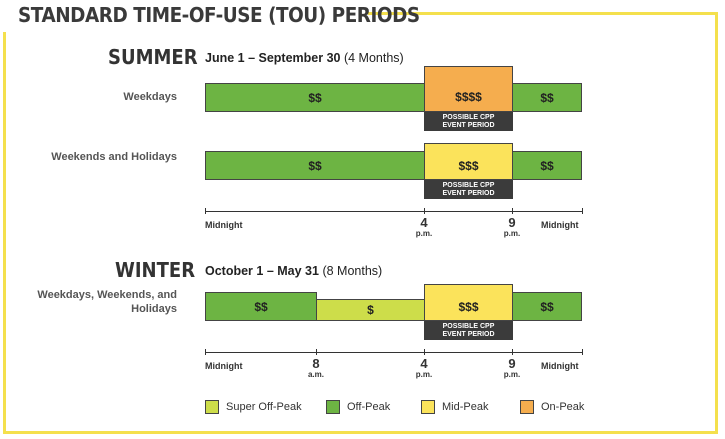 This screenshot has width=725, height=439. I want to click on summer-weekdays-cpp-label: POSSIBLE CPP EVENT PERIOD, so click(468, 121).